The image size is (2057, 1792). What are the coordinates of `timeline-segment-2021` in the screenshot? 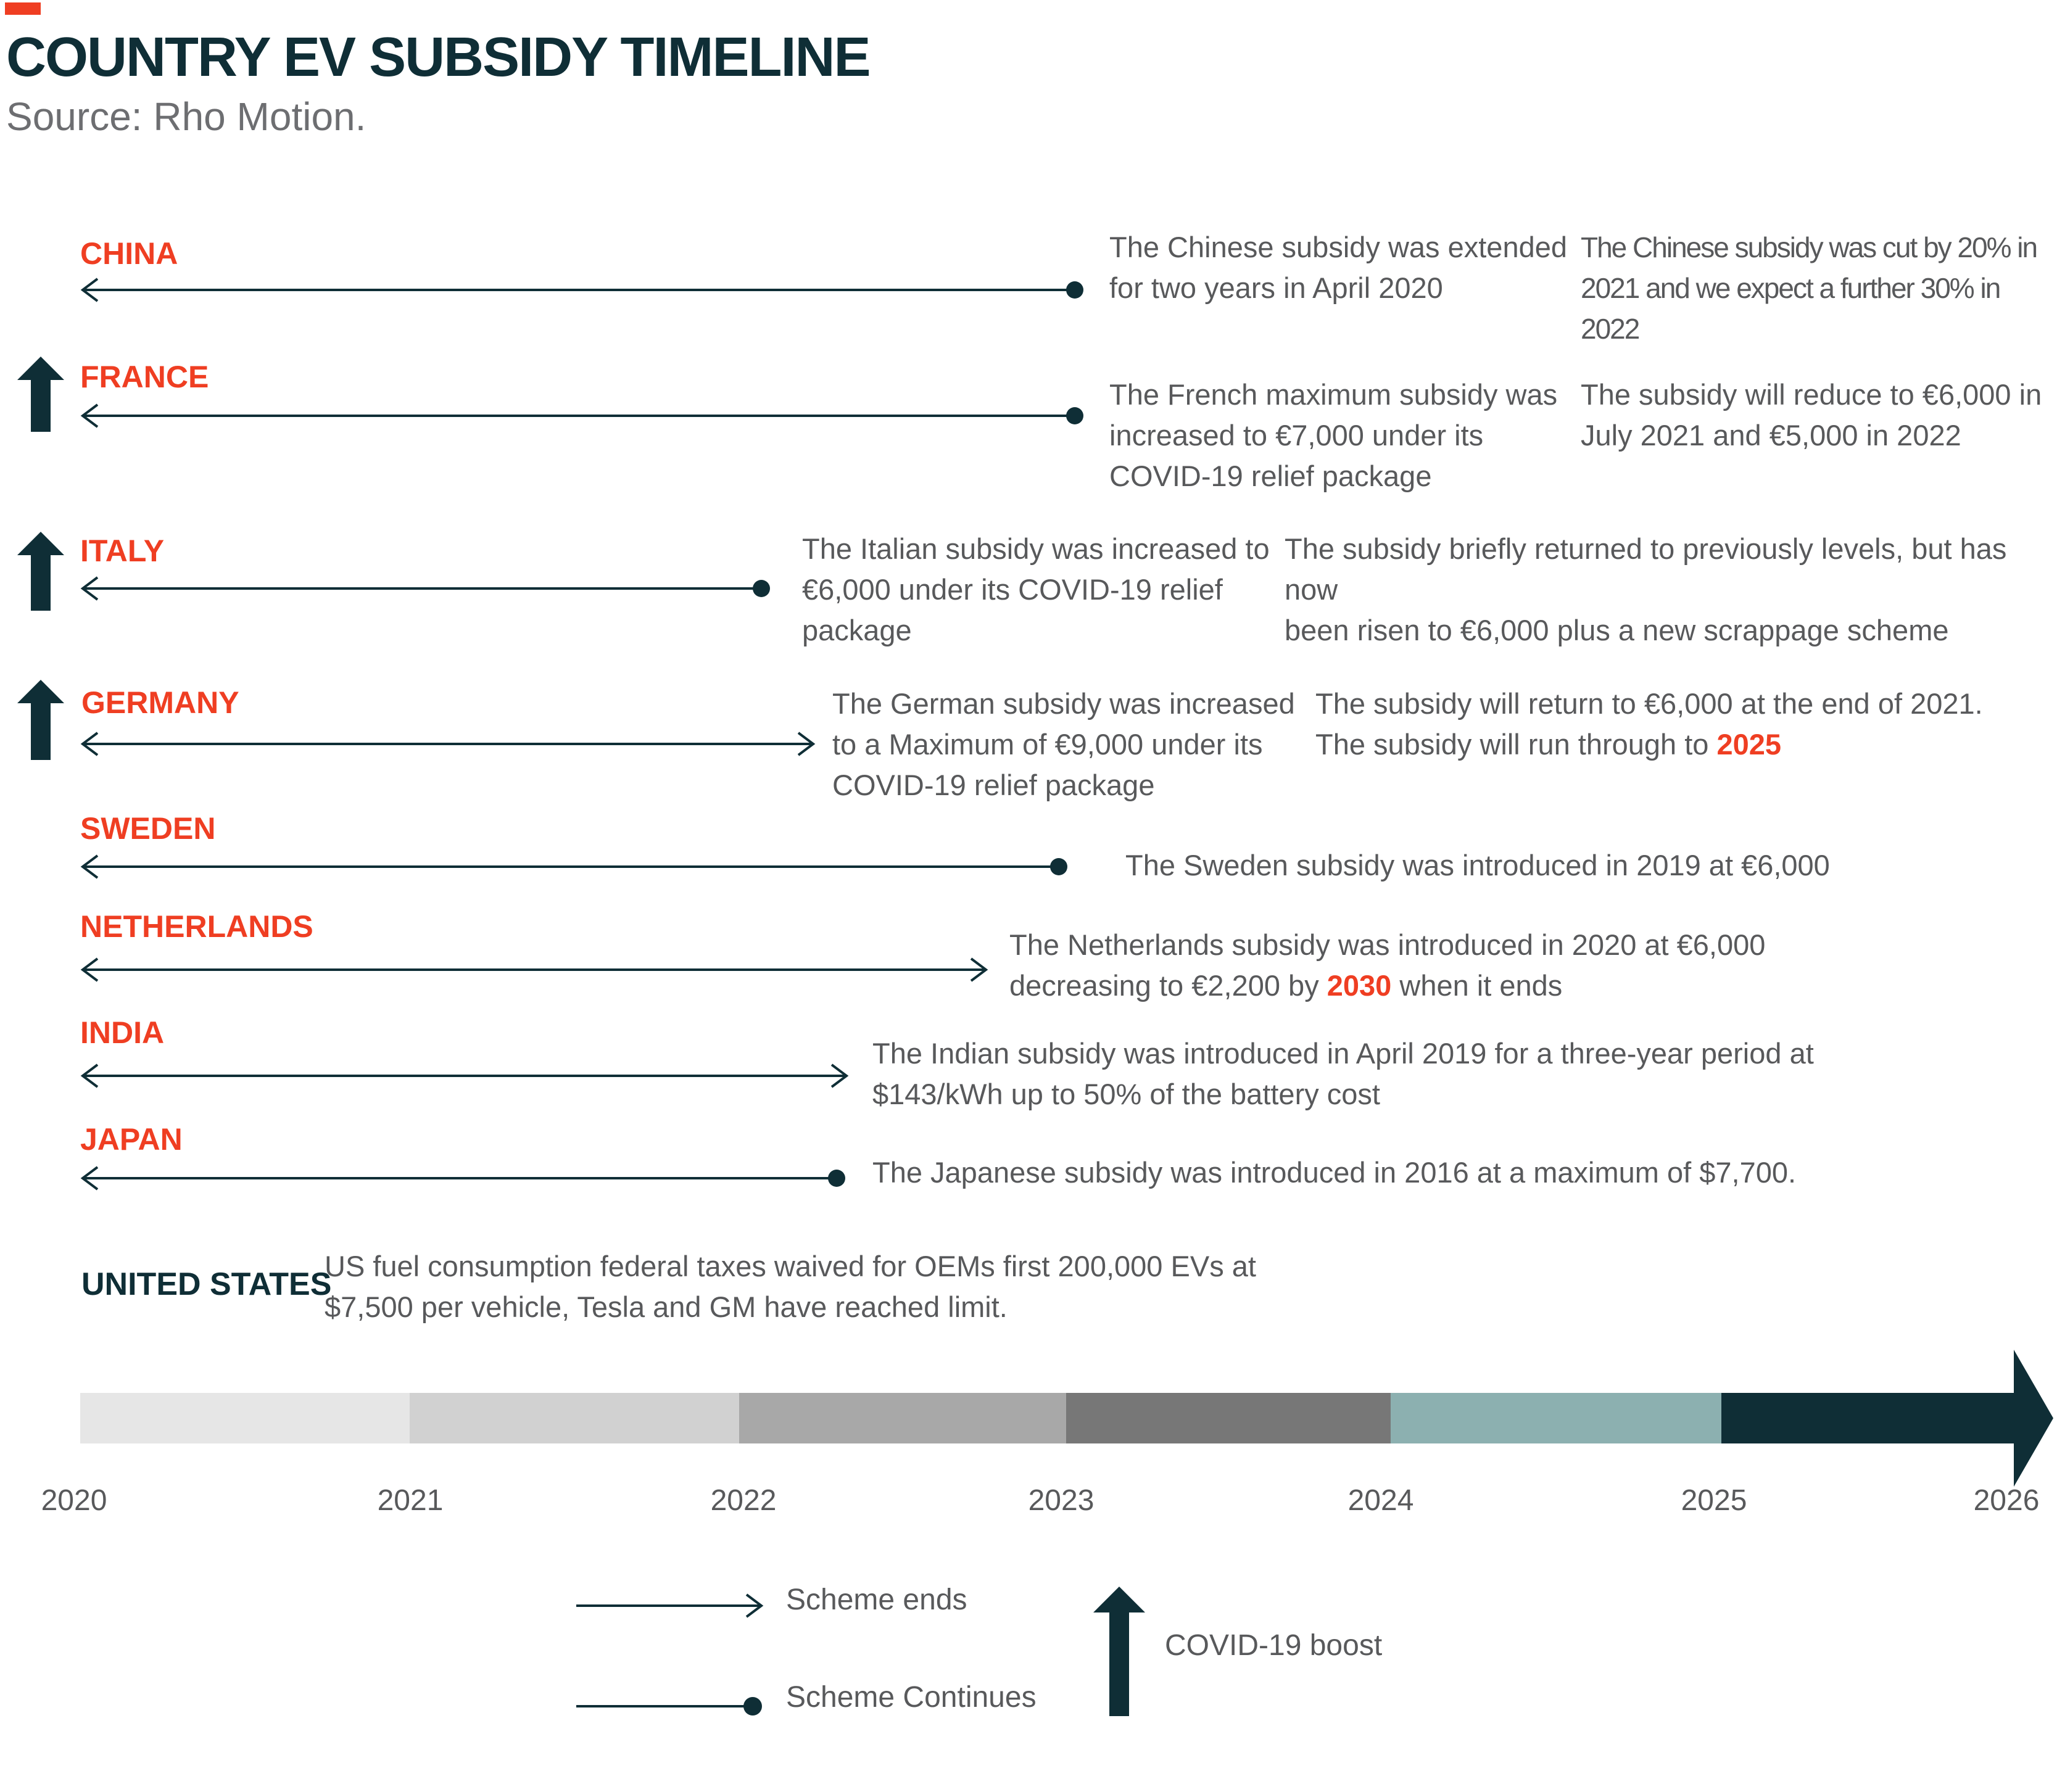 It's located at (574, 1418).